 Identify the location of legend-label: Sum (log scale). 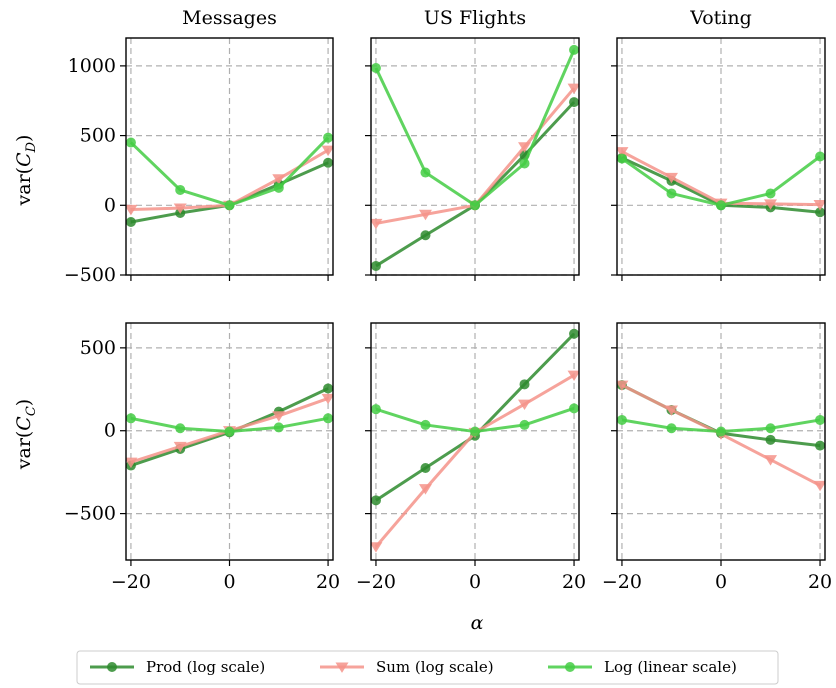
(435, 667).